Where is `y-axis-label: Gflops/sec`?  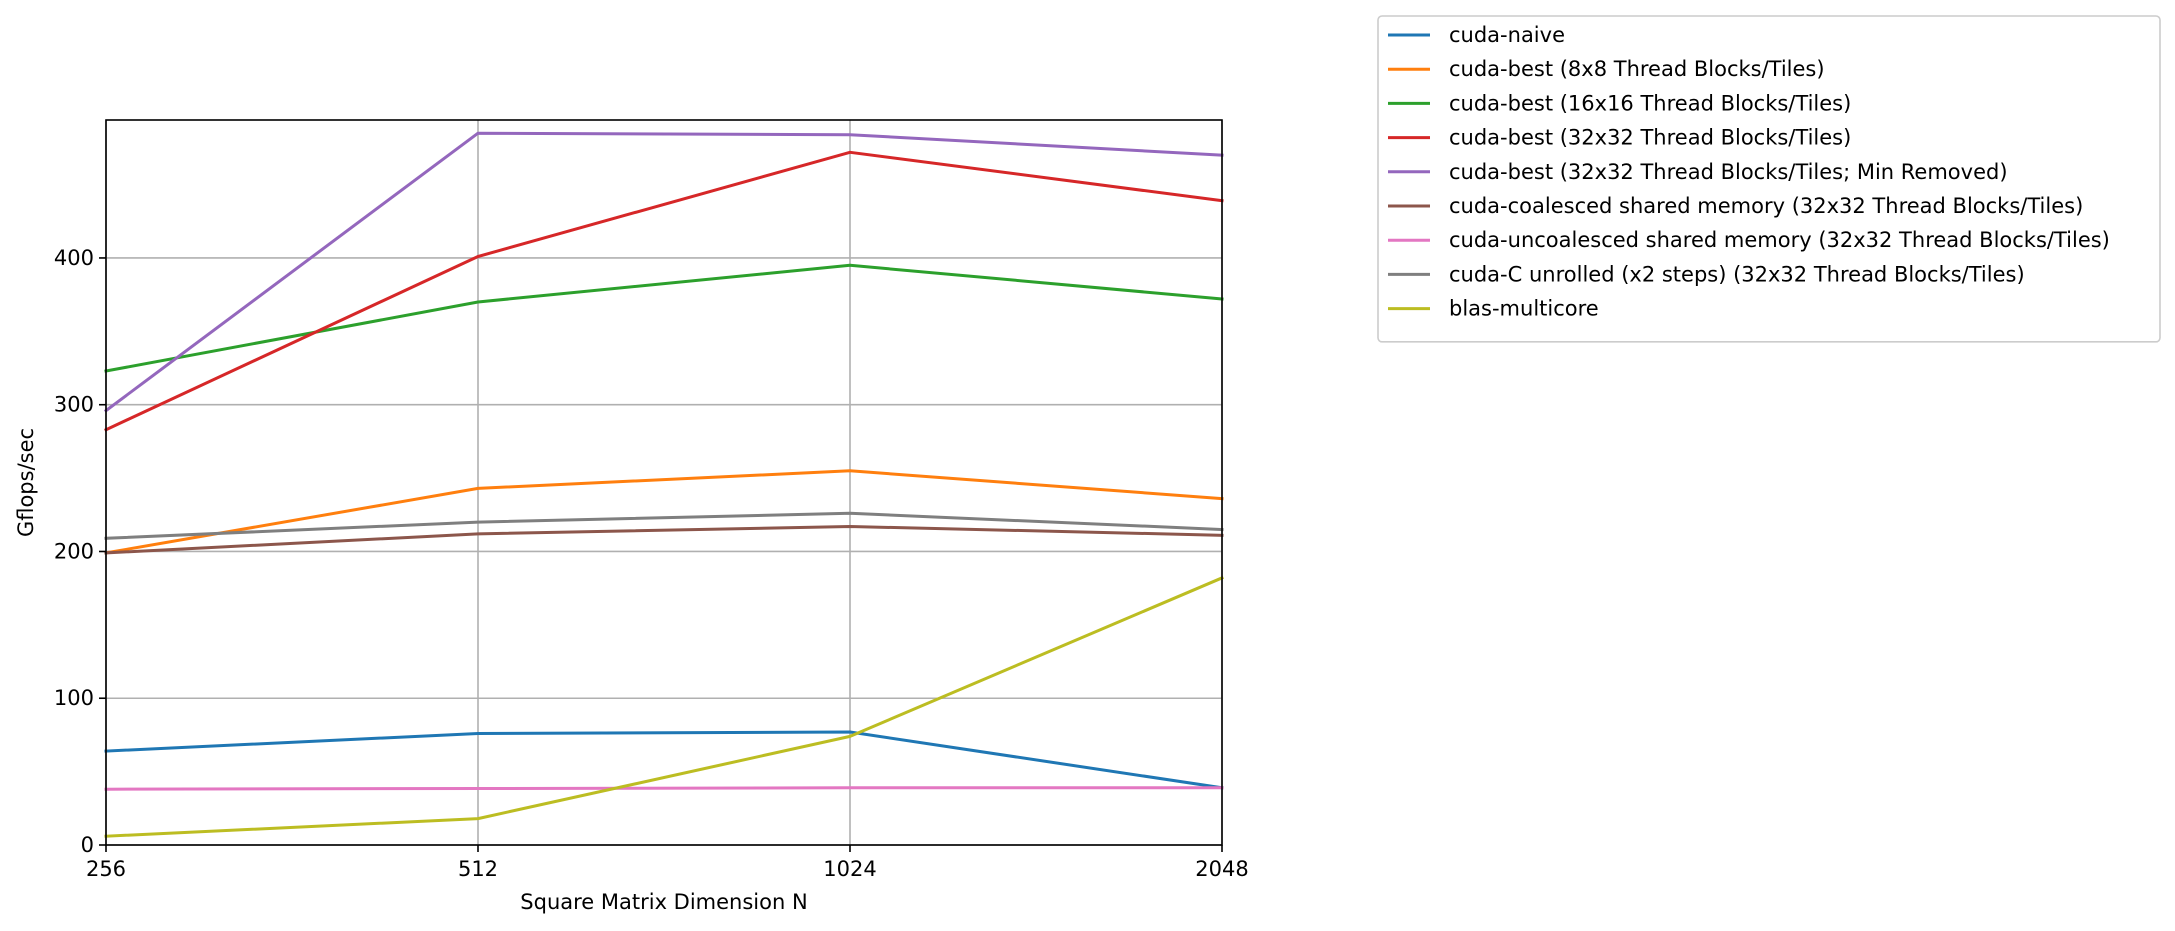
y-axis-label: Gflops/sec is located at coordinates (26, 482).